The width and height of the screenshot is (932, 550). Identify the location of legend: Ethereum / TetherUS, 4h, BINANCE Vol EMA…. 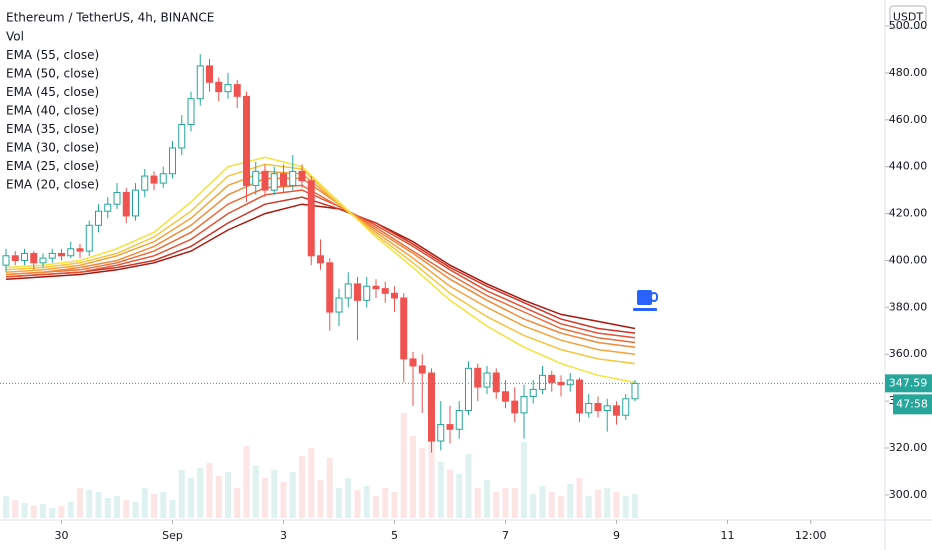
(110, 101).